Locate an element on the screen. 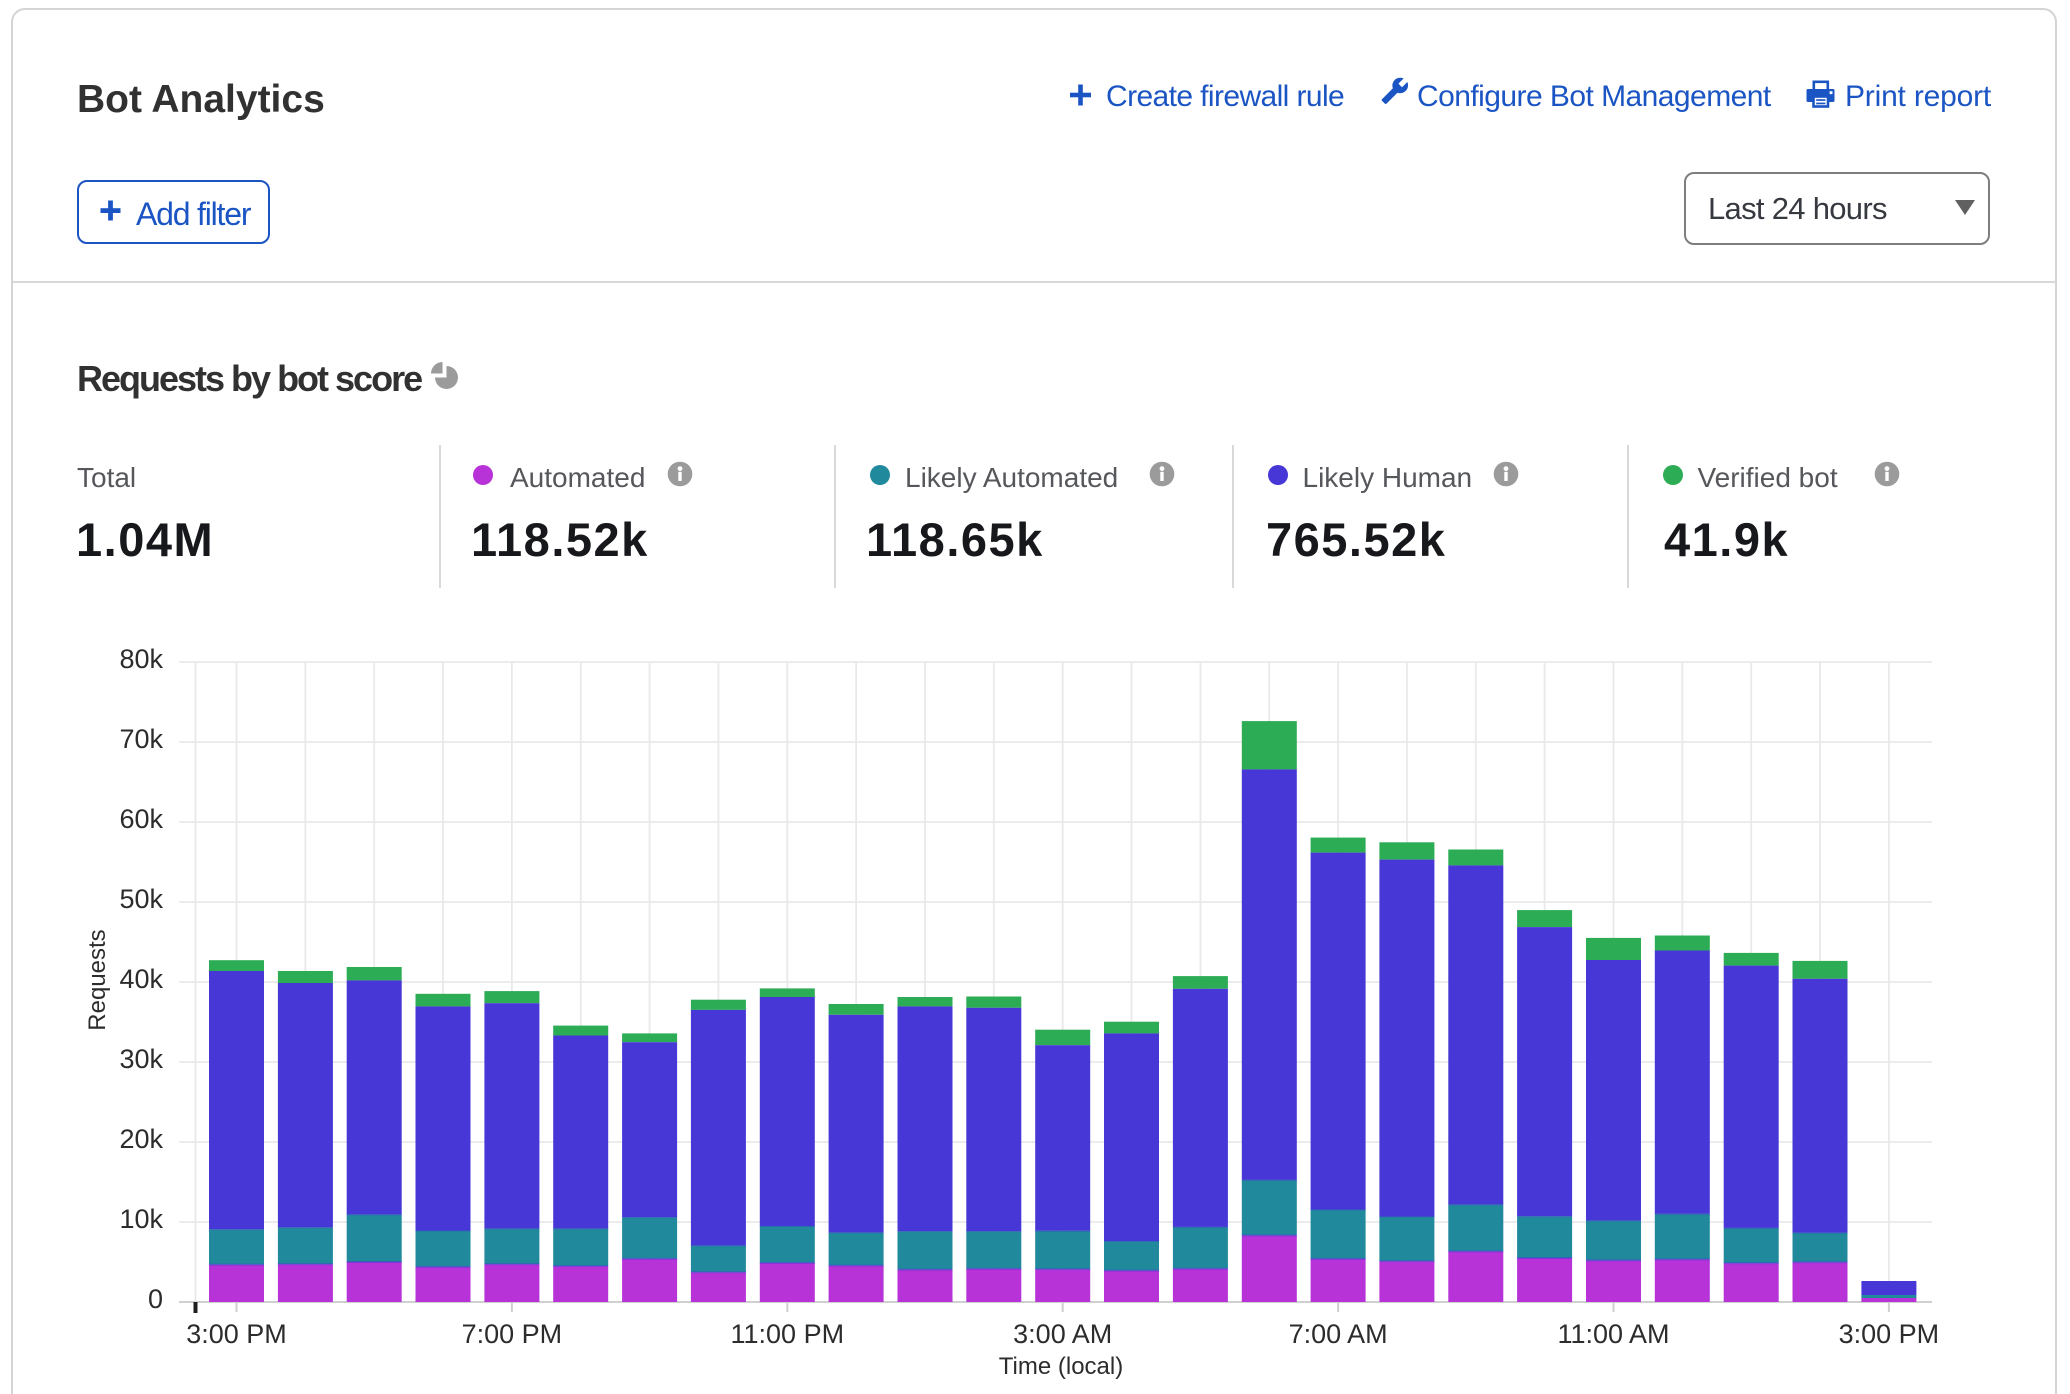 This screenshot has width=2070, height=1394. svg-text: Time (local) is located at coordinates (1061, 1366).